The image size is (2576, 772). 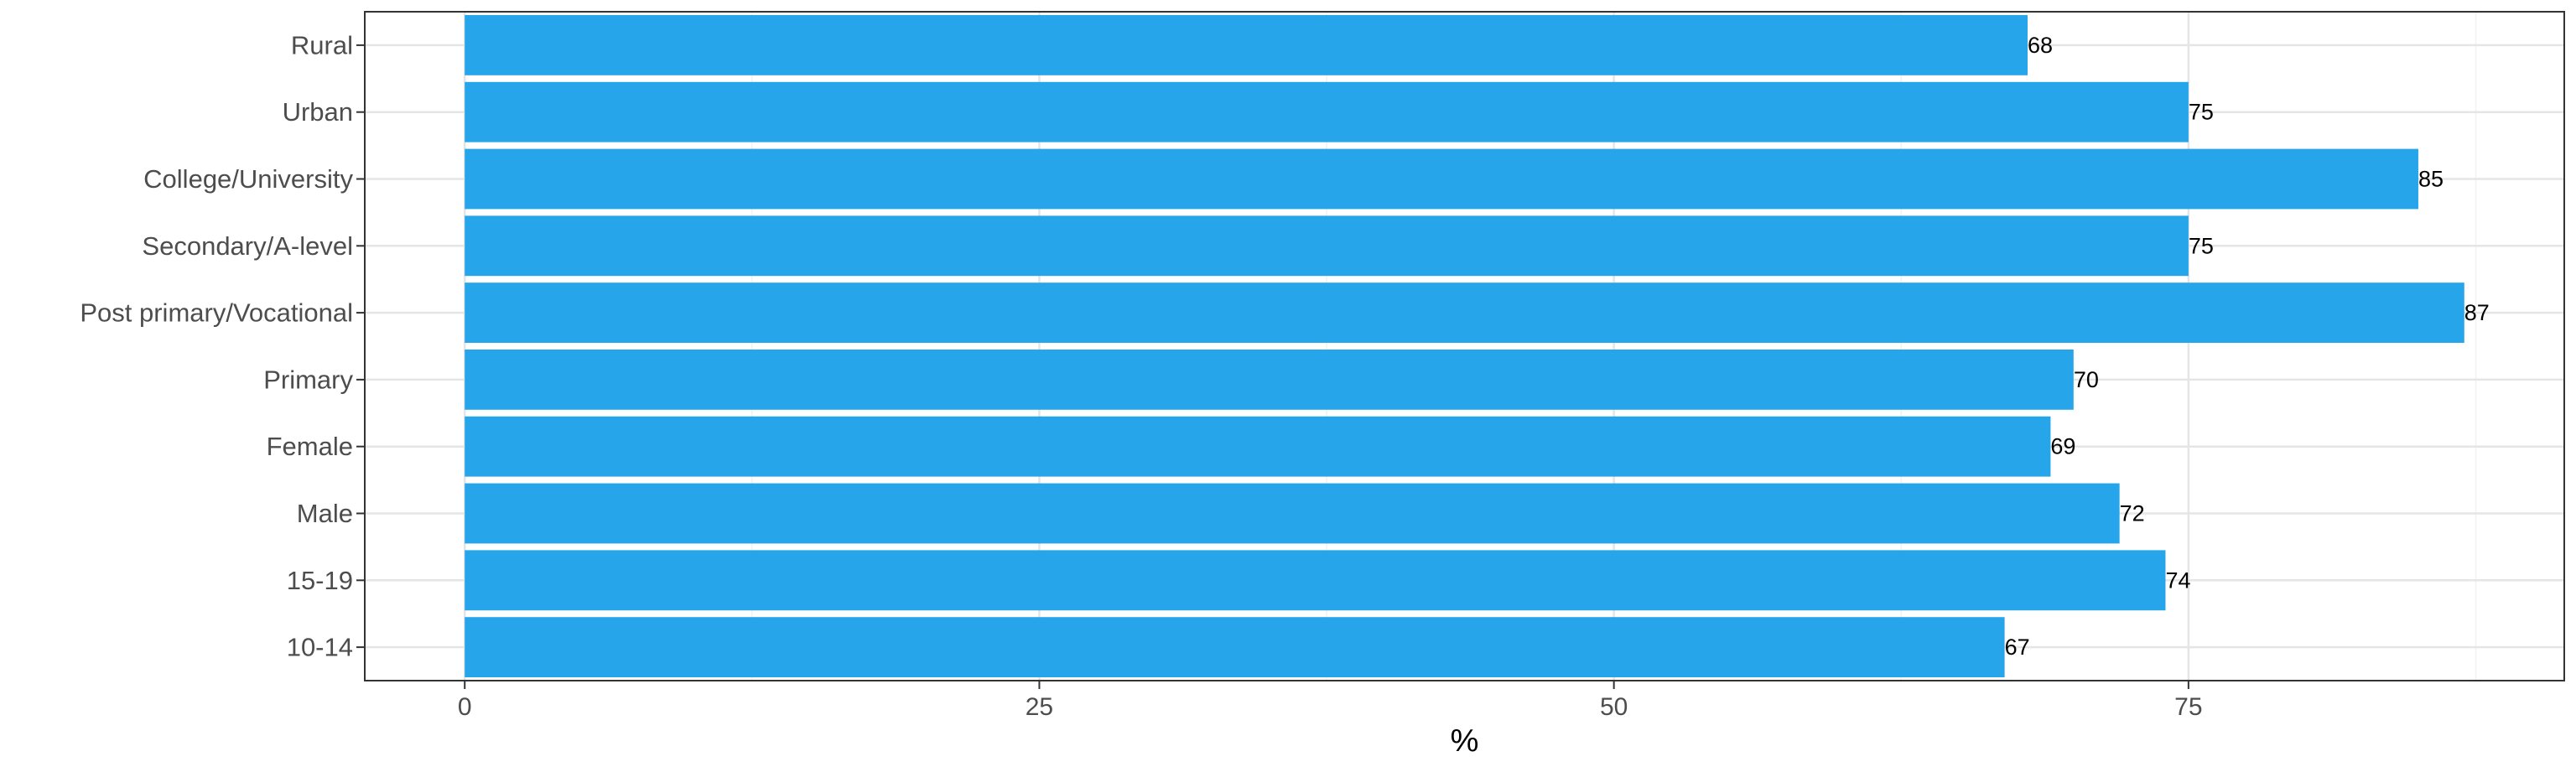 What do you see at coordinates (2188, 707) in the screenshot?
I see `x-tick-label: 75` at bounding box center [2188, 707].